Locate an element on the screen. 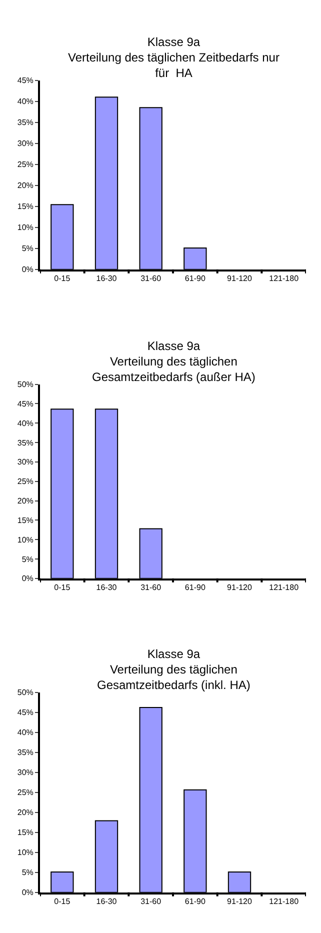  chart-title: Klasse 9a Verteilung des täglichen Gesamtzeitbedarfs (inkl. HA) is located at coordinates (173, 669).